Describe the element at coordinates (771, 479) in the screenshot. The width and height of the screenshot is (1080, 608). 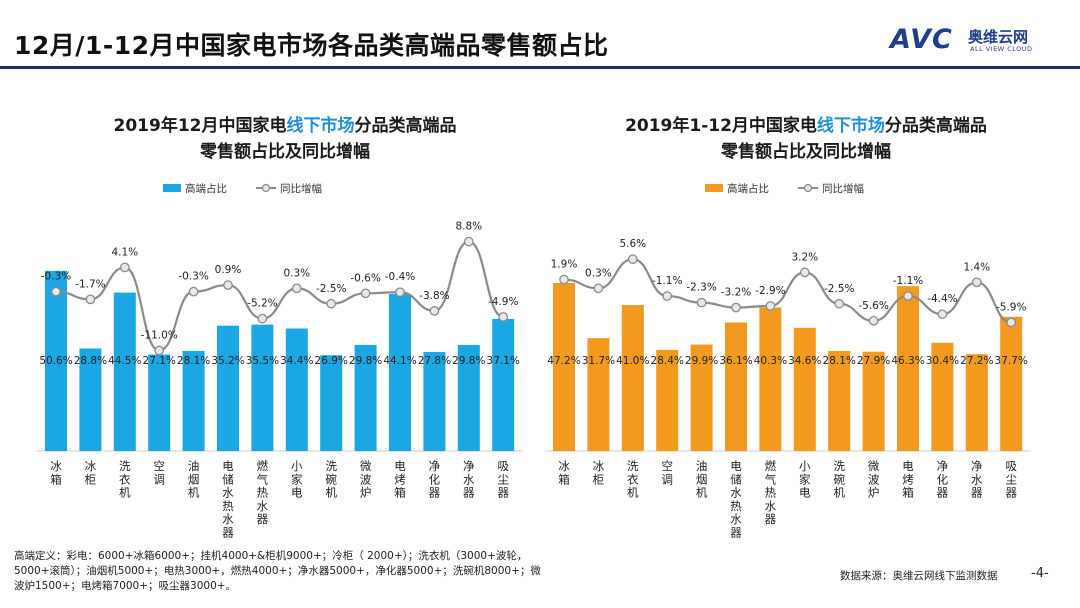
I see `chart2-x-tick-label: 气` at that location.